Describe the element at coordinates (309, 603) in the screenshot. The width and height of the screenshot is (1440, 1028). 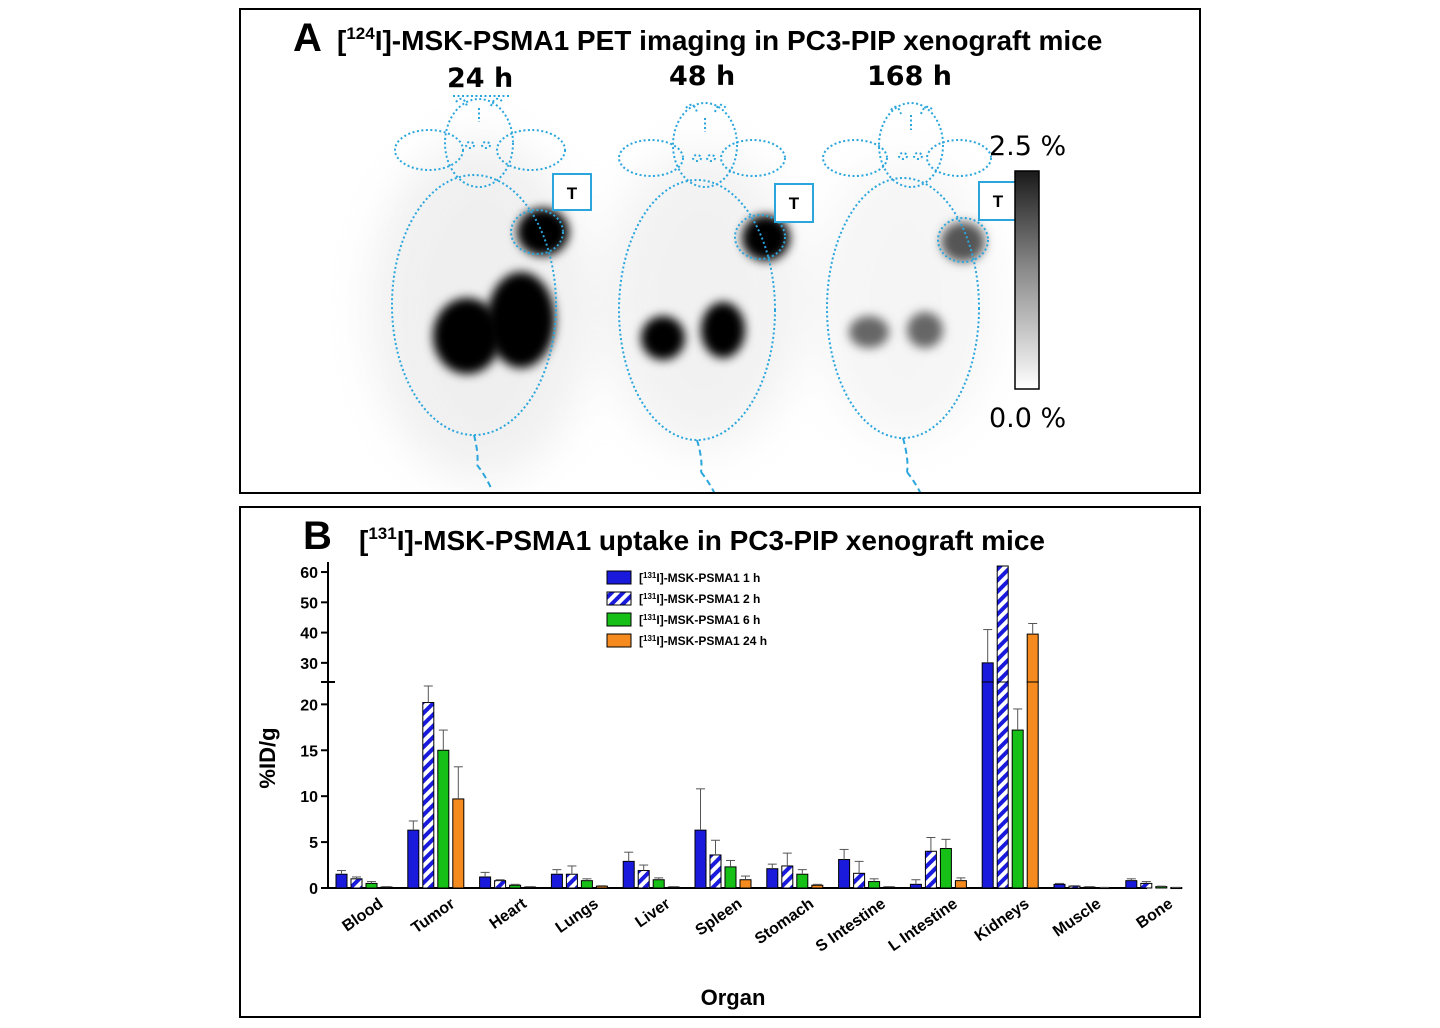
I see `y-tick-label: 50` at that location.